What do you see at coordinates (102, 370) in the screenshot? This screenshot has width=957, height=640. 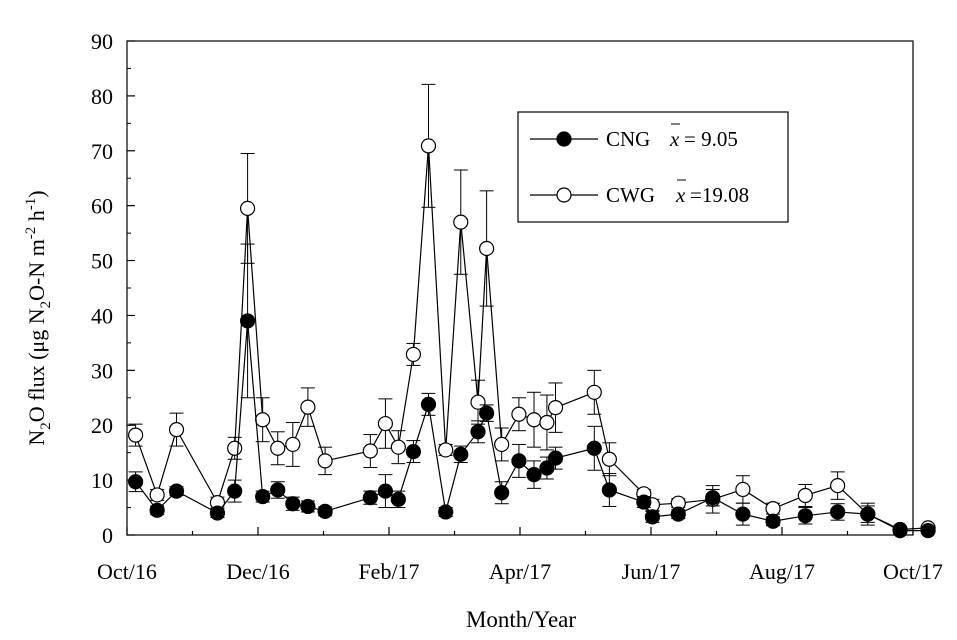 I see `y-tick-label: 30` at bounding box center [102, 370].